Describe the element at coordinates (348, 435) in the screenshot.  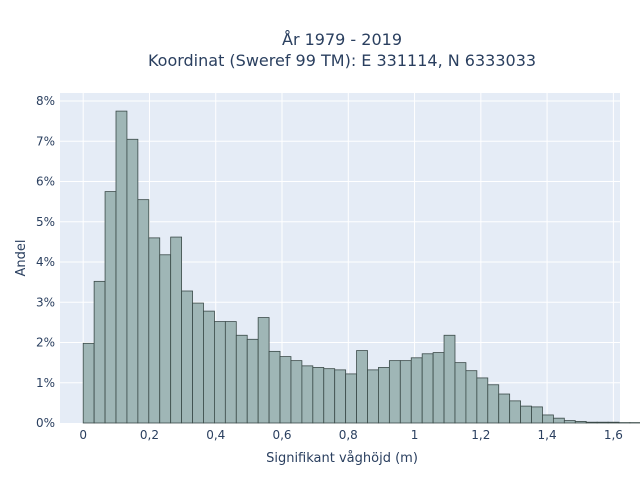
I see `x-tick-label: 0,8` at that location.